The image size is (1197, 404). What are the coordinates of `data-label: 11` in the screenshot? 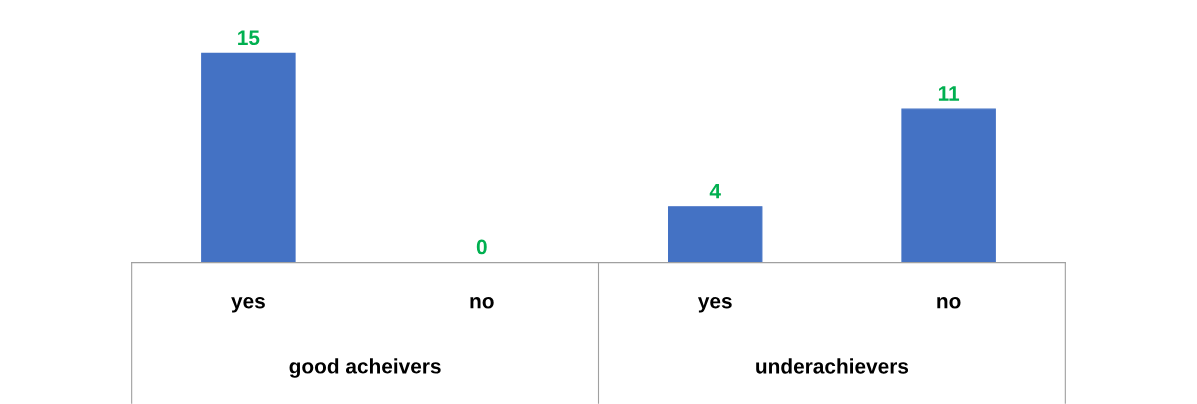 It's located at (949, 93).